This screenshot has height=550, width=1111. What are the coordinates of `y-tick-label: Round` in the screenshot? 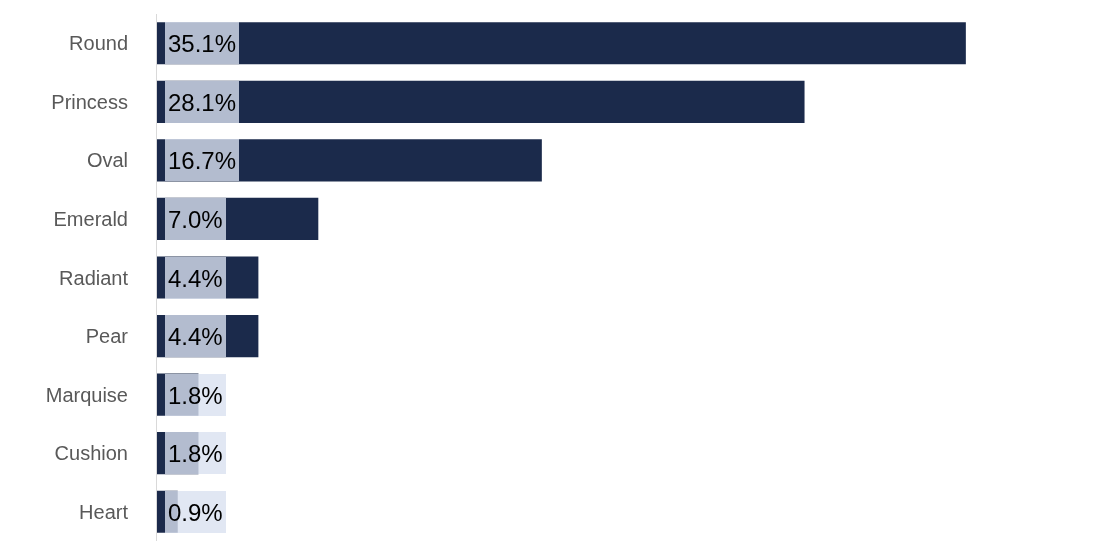 It's located at (98, 43).